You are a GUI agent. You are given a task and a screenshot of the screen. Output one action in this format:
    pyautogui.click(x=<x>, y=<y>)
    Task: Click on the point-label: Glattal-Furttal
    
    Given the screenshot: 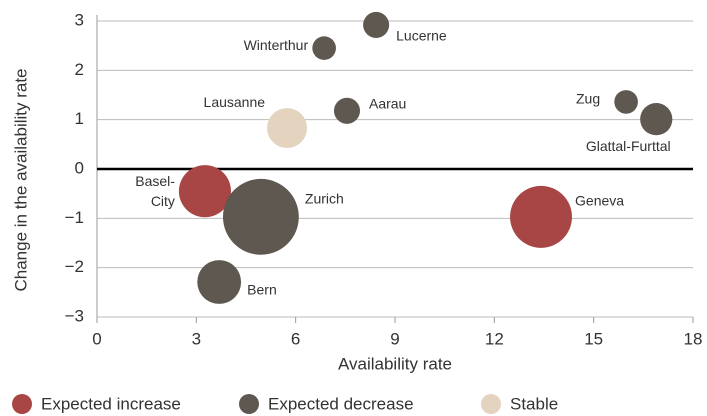 What is the action you would take?
    pyautogui.click(x=628, y=146)
    